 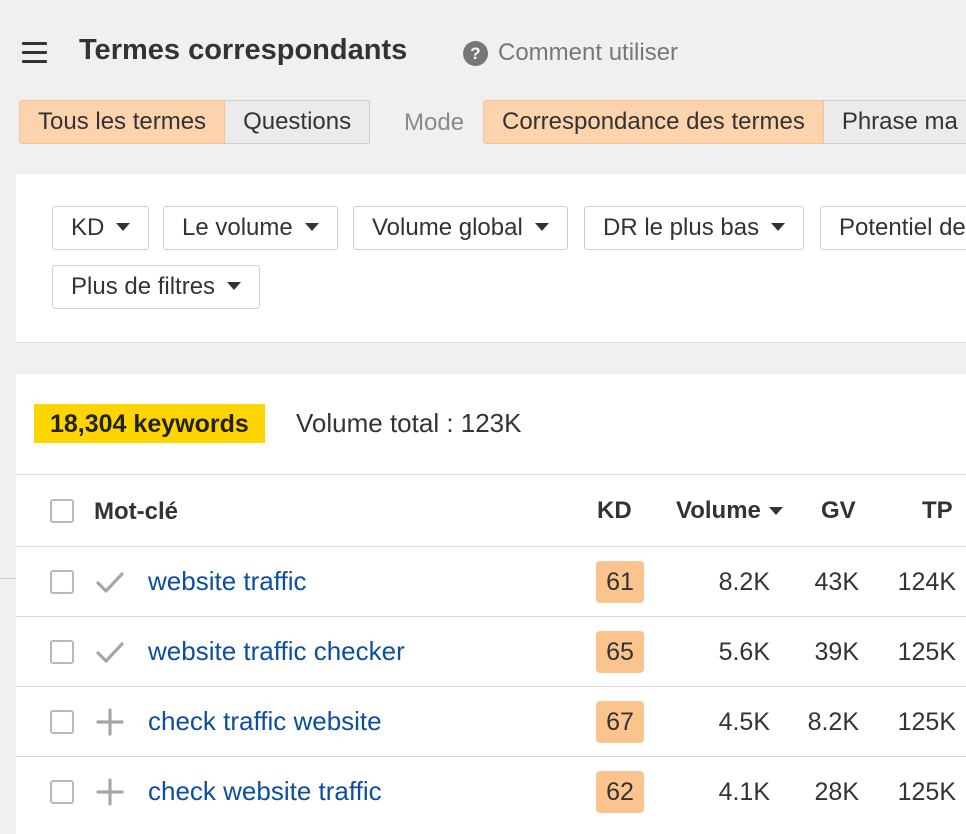 I want to click on page-title: Termes correspondants, so click(x=243, y=50).